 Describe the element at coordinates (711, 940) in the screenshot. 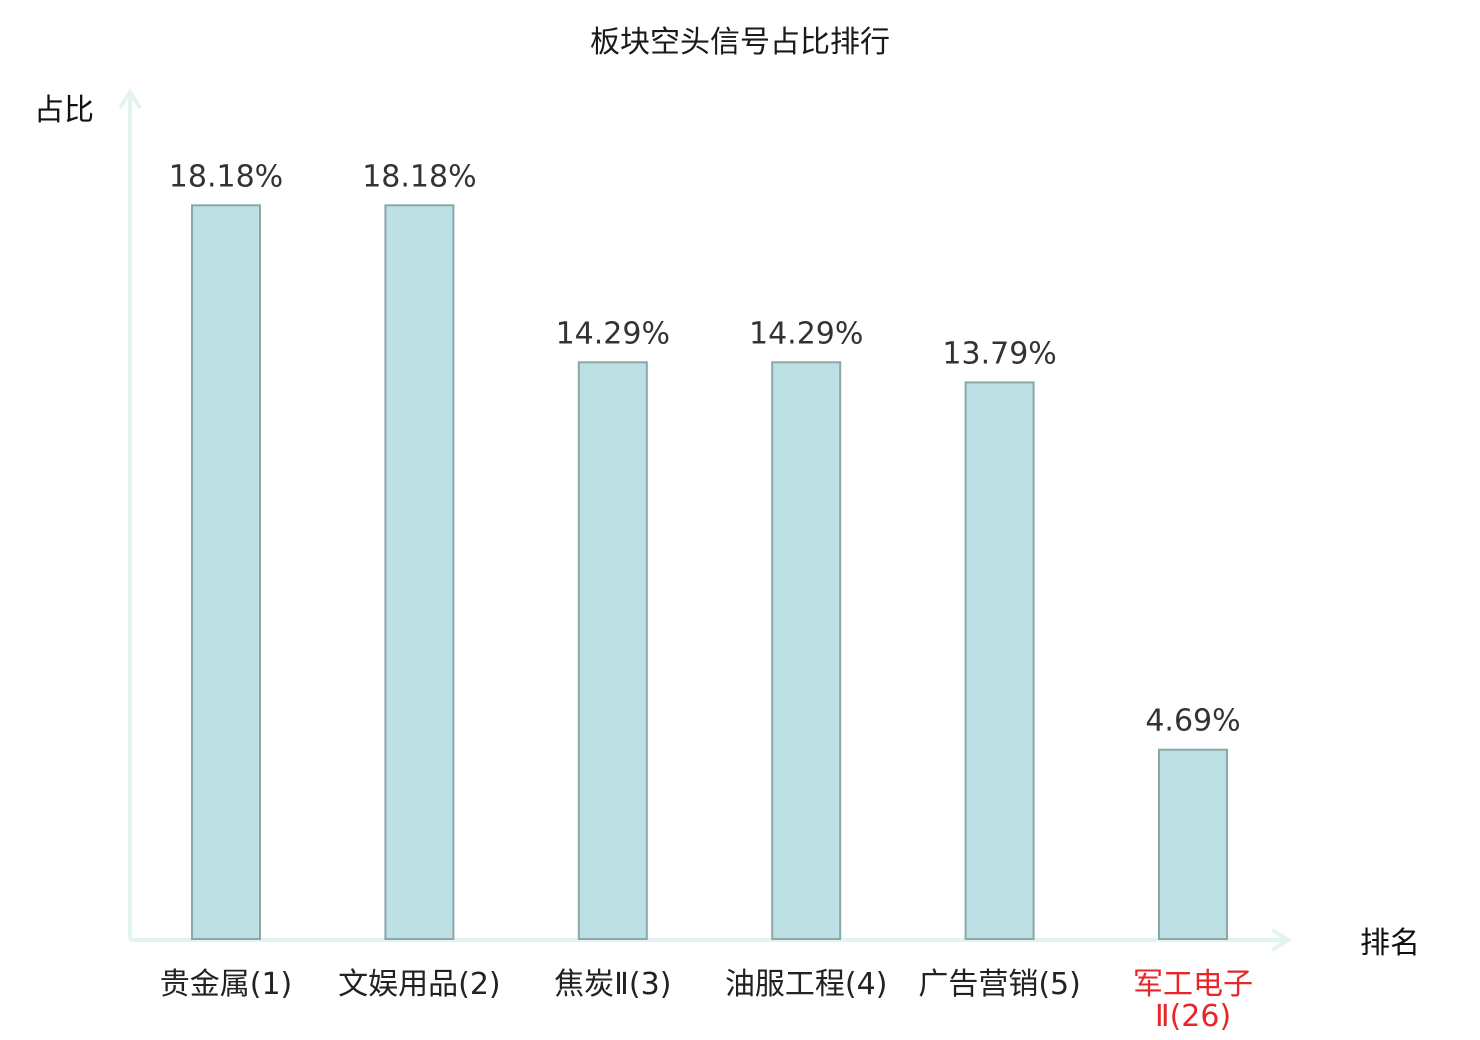

I see `x-axis` at that location.